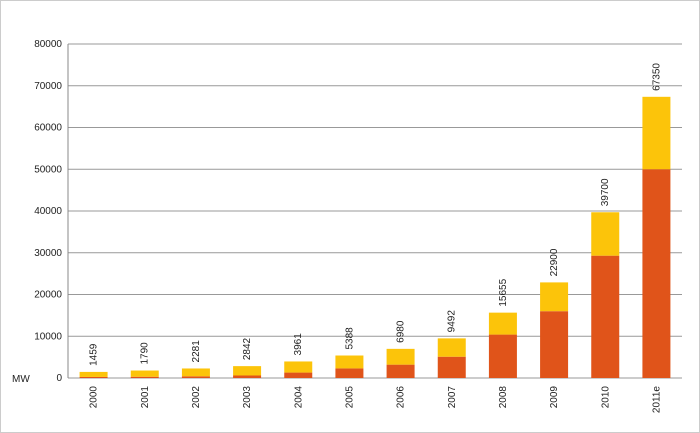 The height and width of the screenshot is (433, 700). Describe the element at coordinates (94, 397) in the screenshot. I see `x-tick-label: 2000` at that location.